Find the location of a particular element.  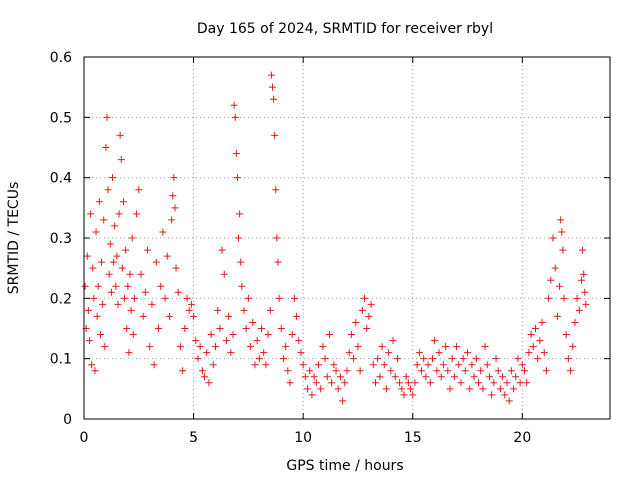

y-tick-label: 0.5 is located at coordinates (61, 118).